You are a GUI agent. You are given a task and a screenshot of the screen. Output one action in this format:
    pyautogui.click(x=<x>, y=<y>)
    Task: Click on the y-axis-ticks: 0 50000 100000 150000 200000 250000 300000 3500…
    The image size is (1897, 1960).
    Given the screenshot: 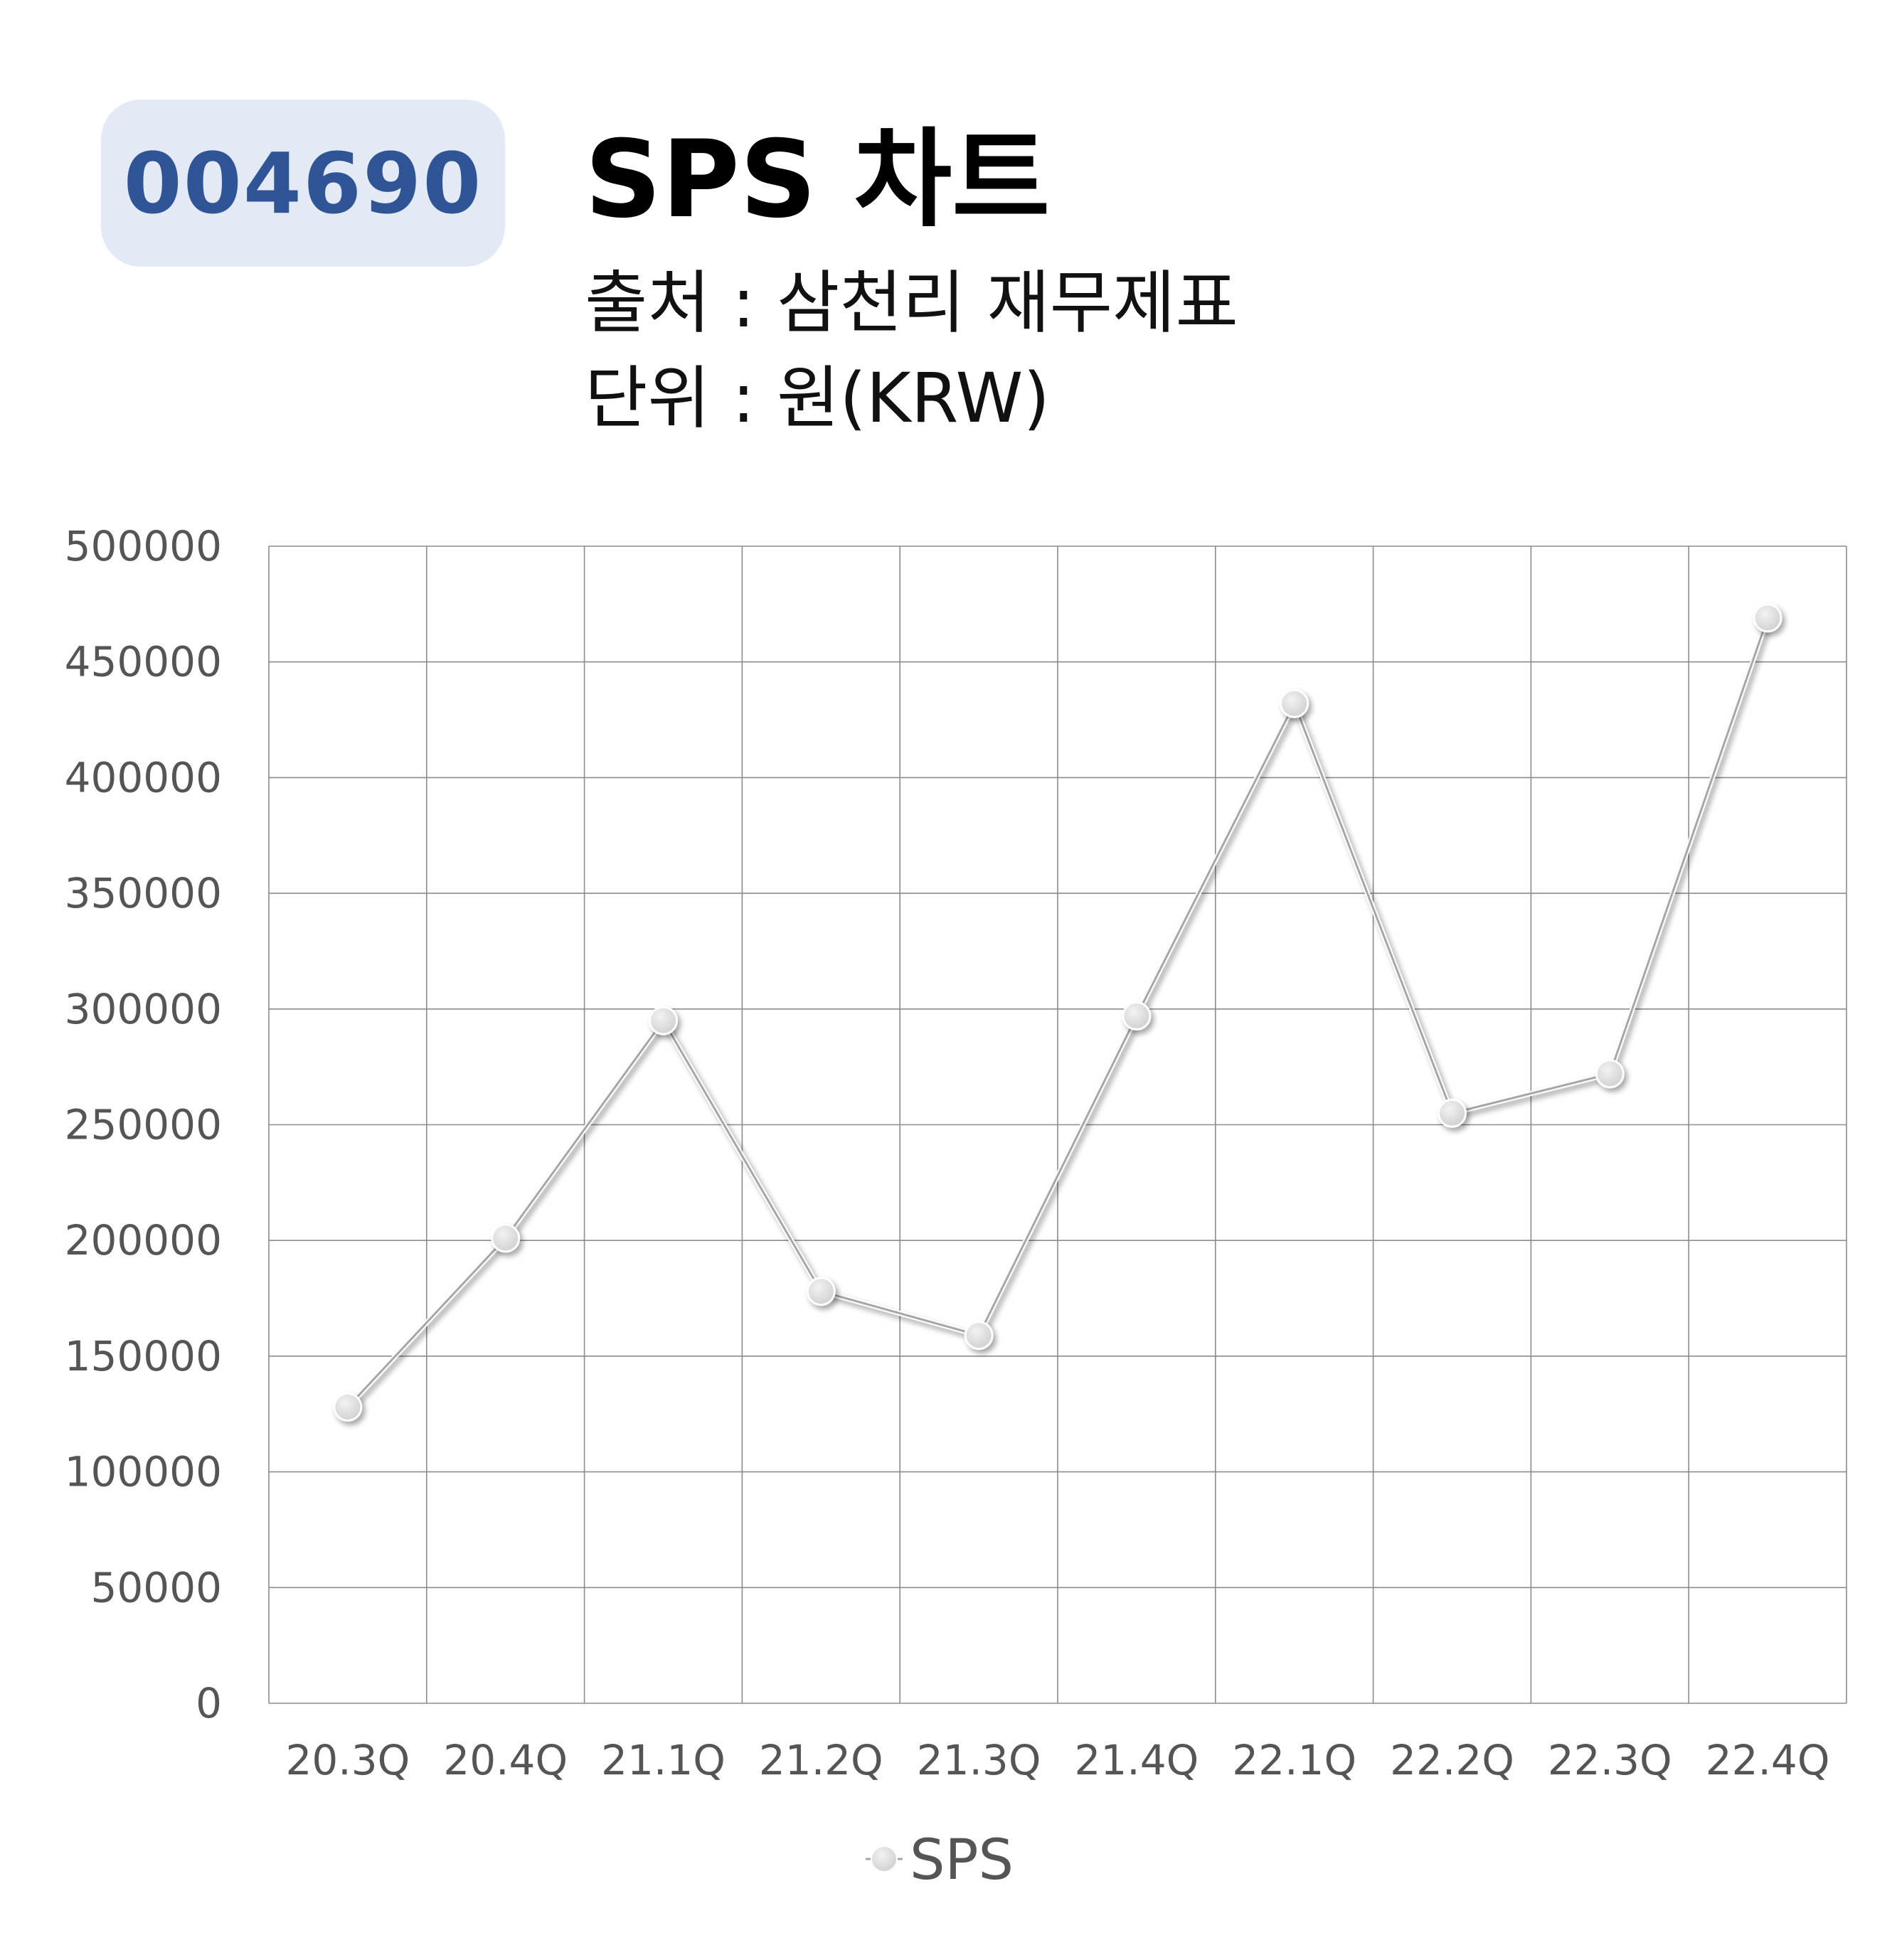 What is the action you would take?
    pyautogui.click(x=143, y=1124)
    